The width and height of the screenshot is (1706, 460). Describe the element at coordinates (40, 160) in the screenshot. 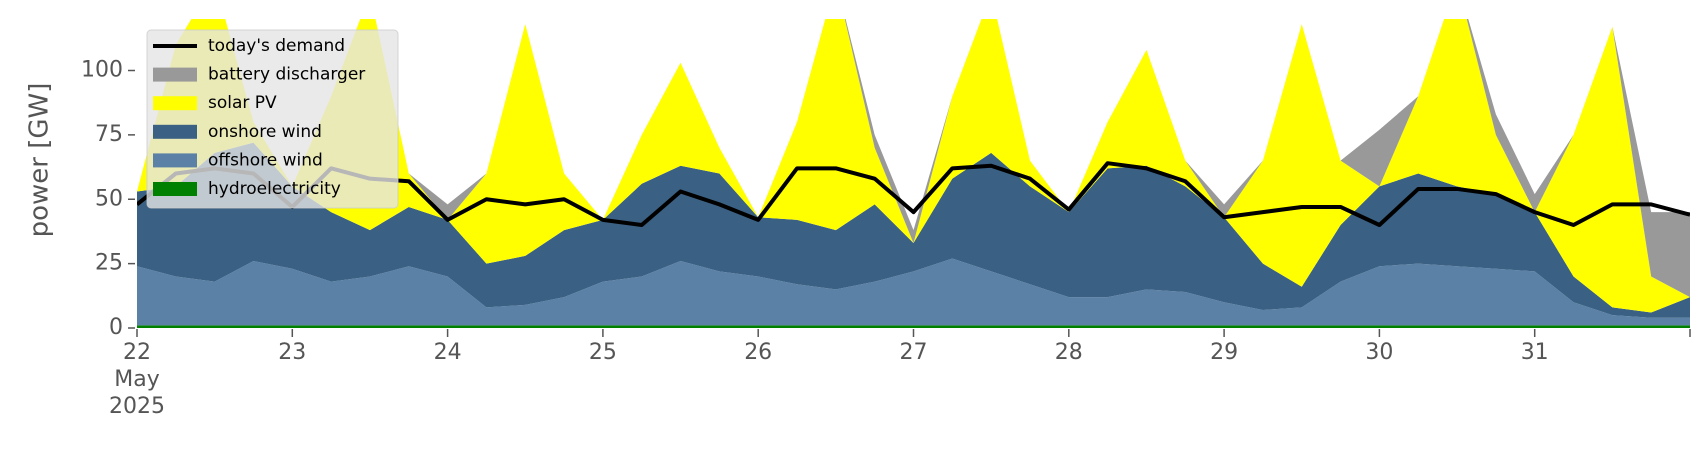

I see `y-axis-label: power [GW]` at that location.